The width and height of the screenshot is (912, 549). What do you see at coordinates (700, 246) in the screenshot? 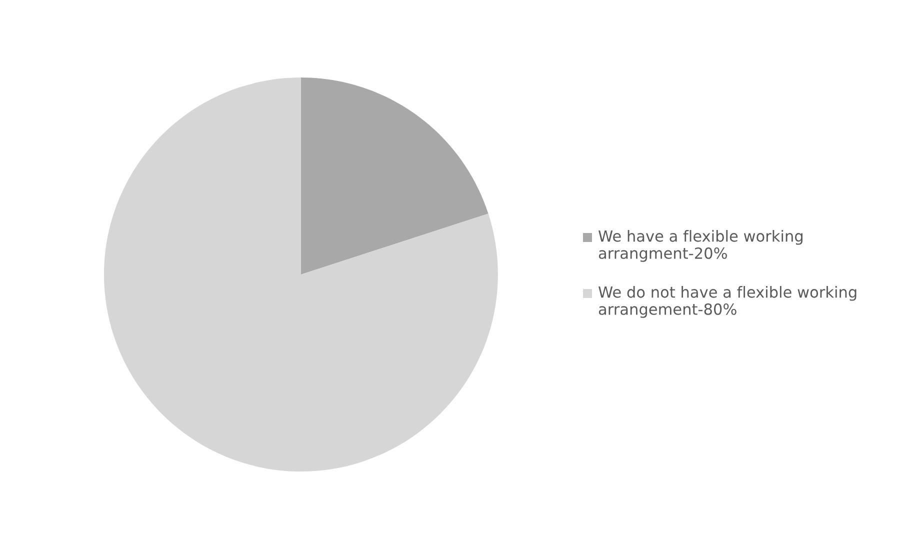
I see `legend-label: We have a flexible working arrangment-20%` at bounding box center [700, 246].